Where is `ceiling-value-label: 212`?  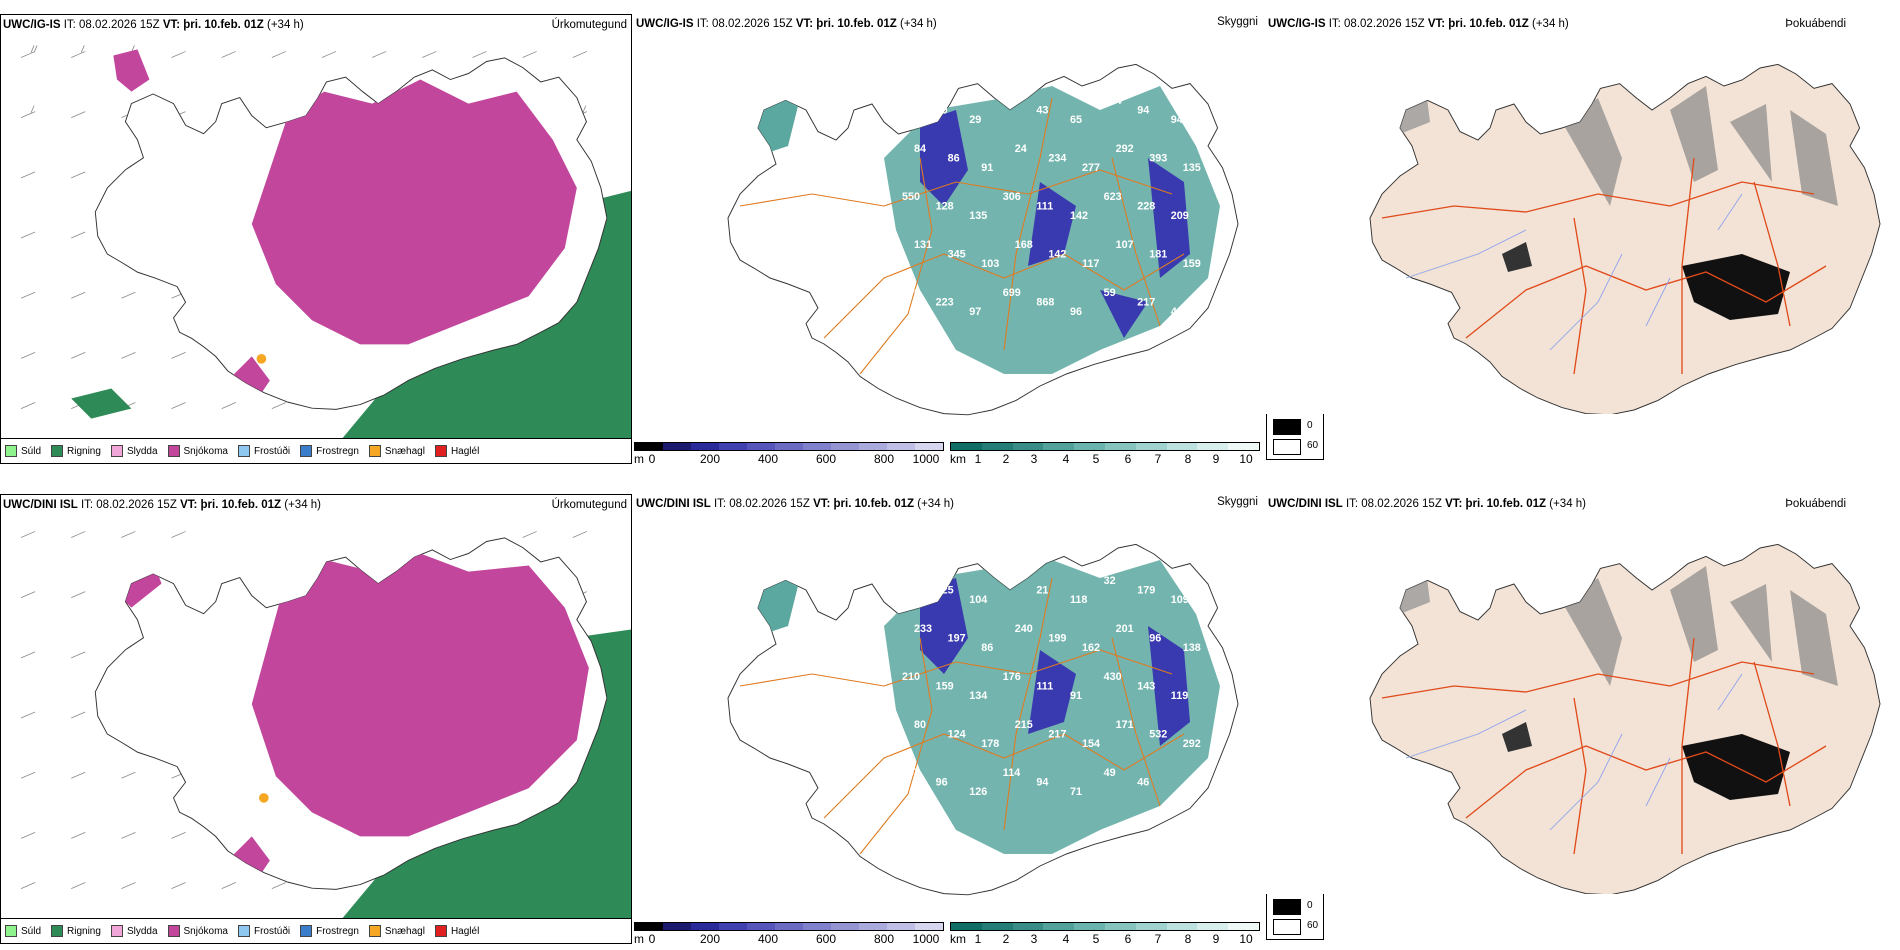
ceiling-value-label: 212 is located at coordinates (911, 581).